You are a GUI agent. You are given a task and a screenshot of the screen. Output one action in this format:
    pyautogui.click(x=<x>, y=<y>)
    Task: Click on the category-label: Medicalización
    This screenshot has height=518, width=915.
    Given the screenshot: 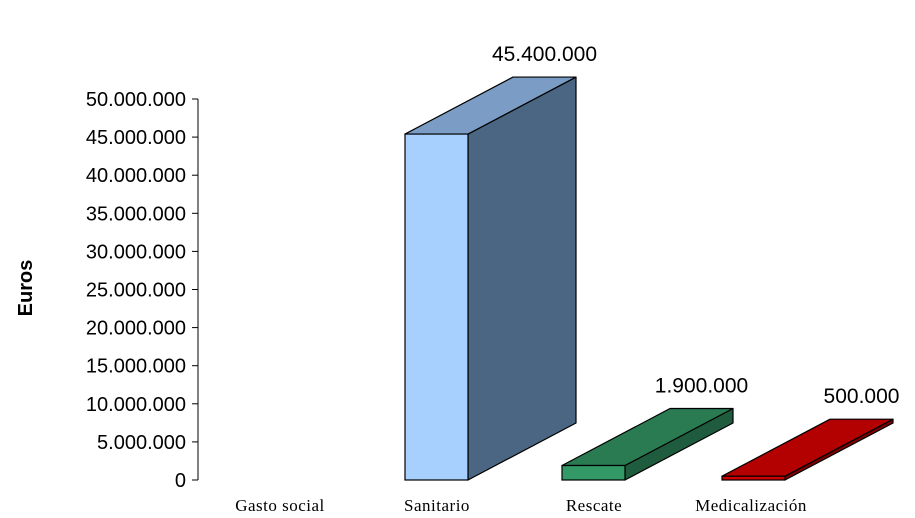 What is the action you would take?
    pyautogui.click(x=751, y=505)
    